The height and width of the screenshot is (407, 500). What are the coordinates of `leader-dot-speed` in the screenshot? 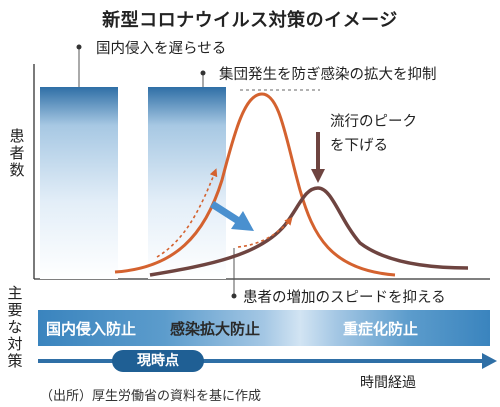 It's located at (234, 296).